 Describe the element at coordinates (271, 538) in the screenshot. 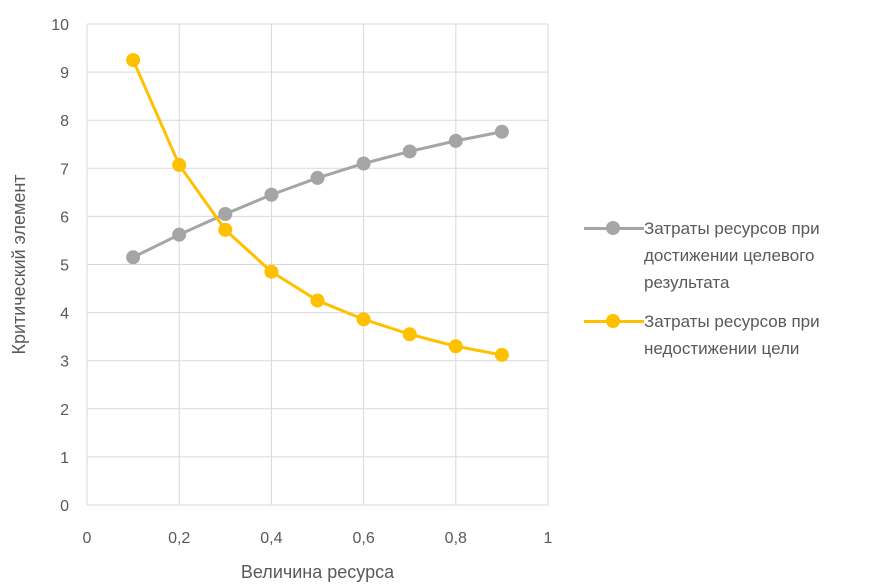

I see `x-tick-label: 0,4` at that location.